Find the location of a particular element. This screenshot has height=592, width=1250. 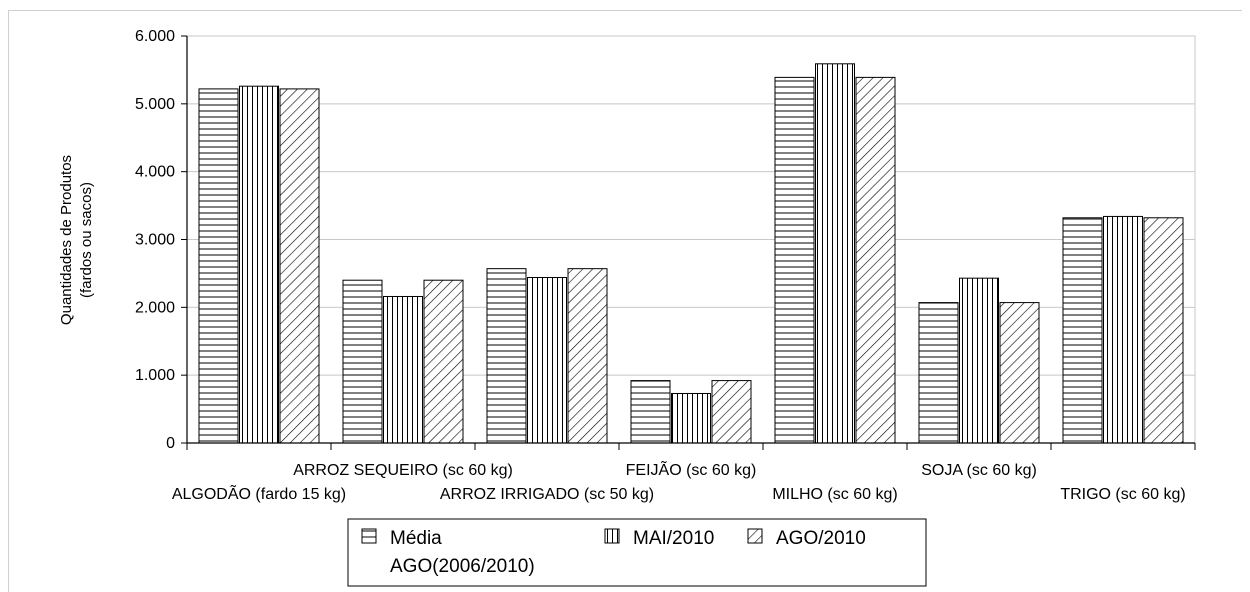

y-axis-label-line2: (fardos ou sacos) is located at coordinates (86, 240).